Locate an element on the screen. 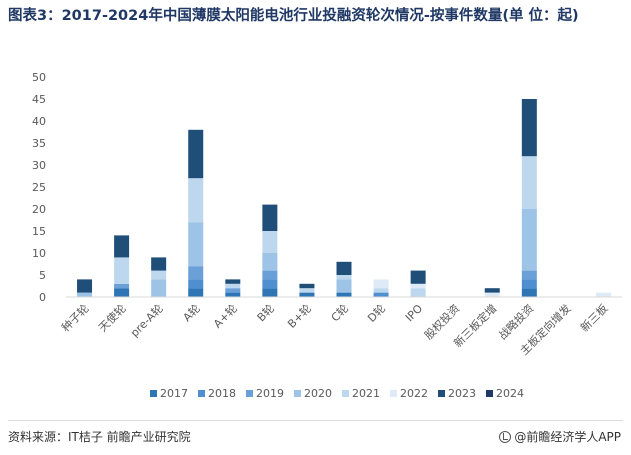 Image resolution: width=631 pixels, height=455 pixels. brand-text: @前瞻经济学人APP is located at coordinates (567, 437).